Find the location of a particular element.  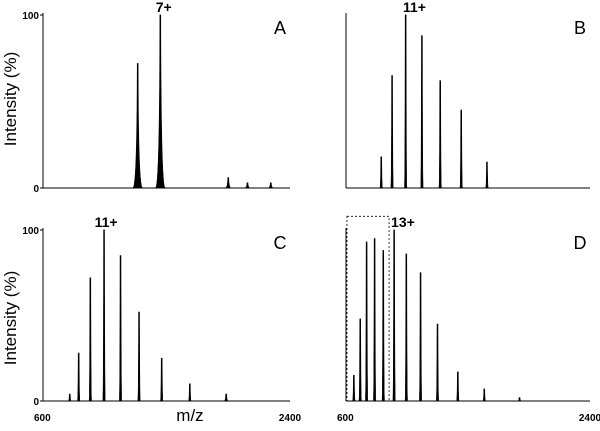

highlight-box-d is located at coordinates (368, 308).